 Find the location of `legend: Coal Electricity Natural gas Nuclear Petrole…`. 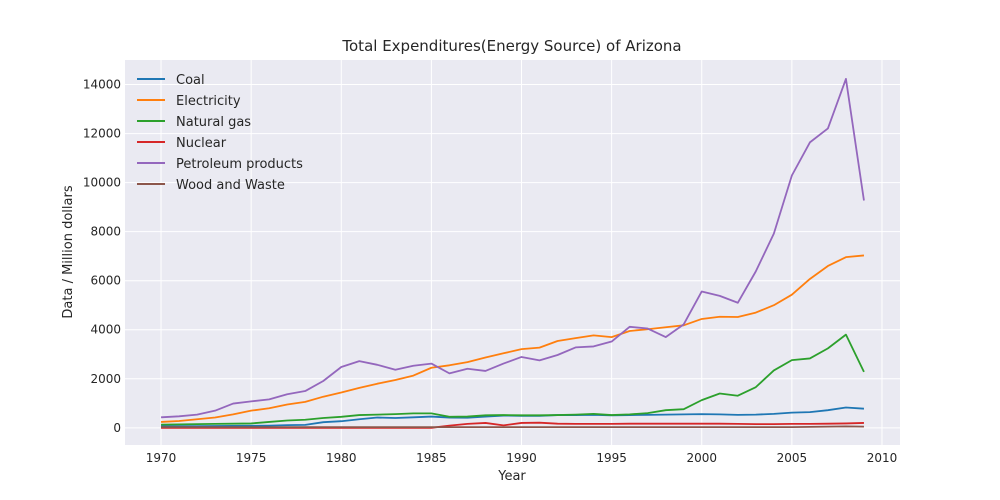

legend: Coal Electricity Natural gas Nuclear Petrole… is located at coordinates (220, 133).